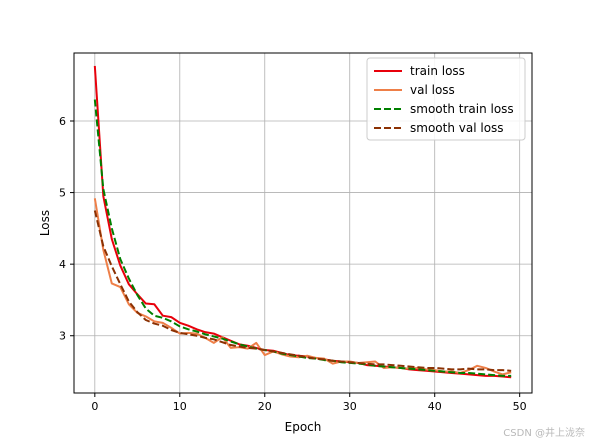 Image resolution: width=591 pixels, height=443 pixels. Describe the element at coordinates (435, 406) in the screenshot. I see `x-tick-label: 40` at that location.